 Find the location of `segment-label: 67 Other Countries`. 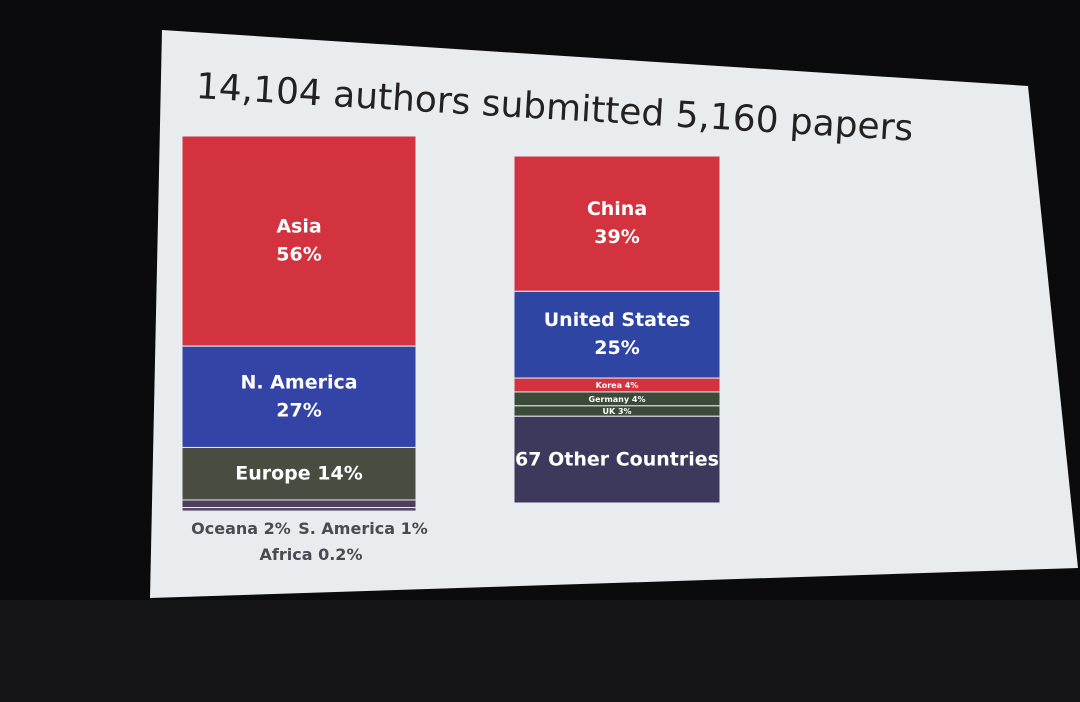

segment-label: 67 Other Countries is located at coordinates (617, 459).